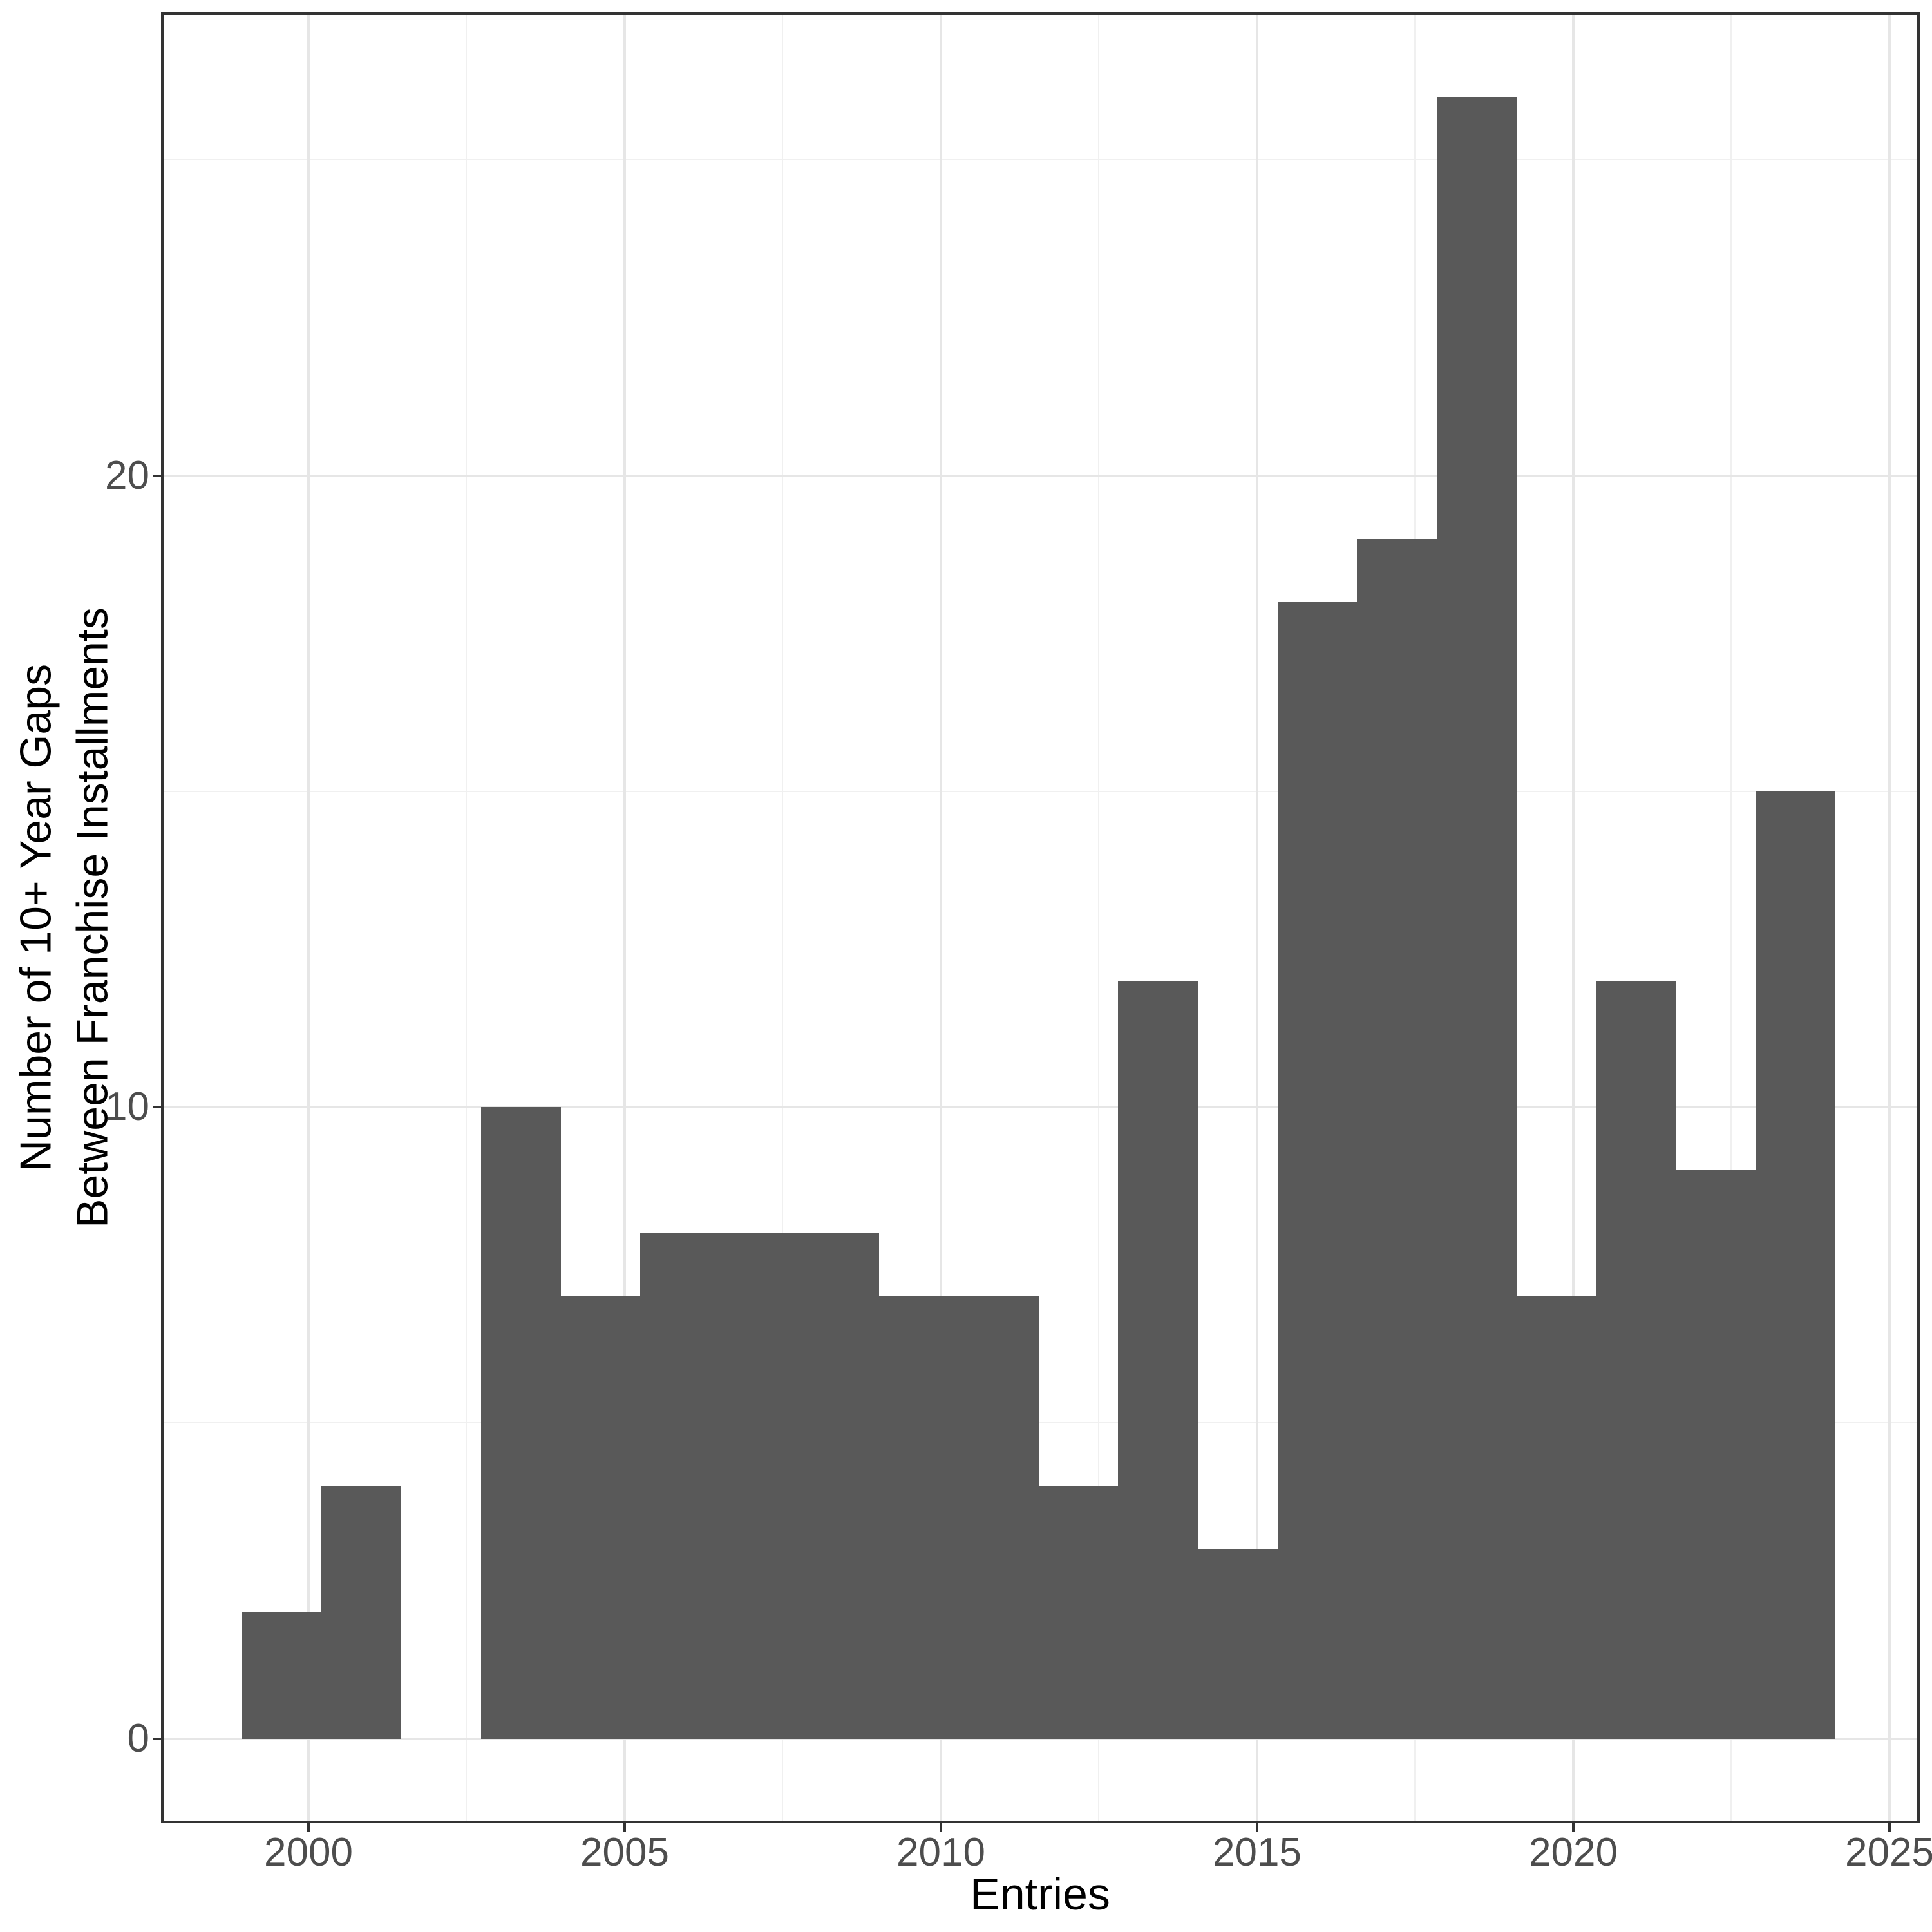  I want to click on x-axis-title: Entries, so click(1040, 1894).